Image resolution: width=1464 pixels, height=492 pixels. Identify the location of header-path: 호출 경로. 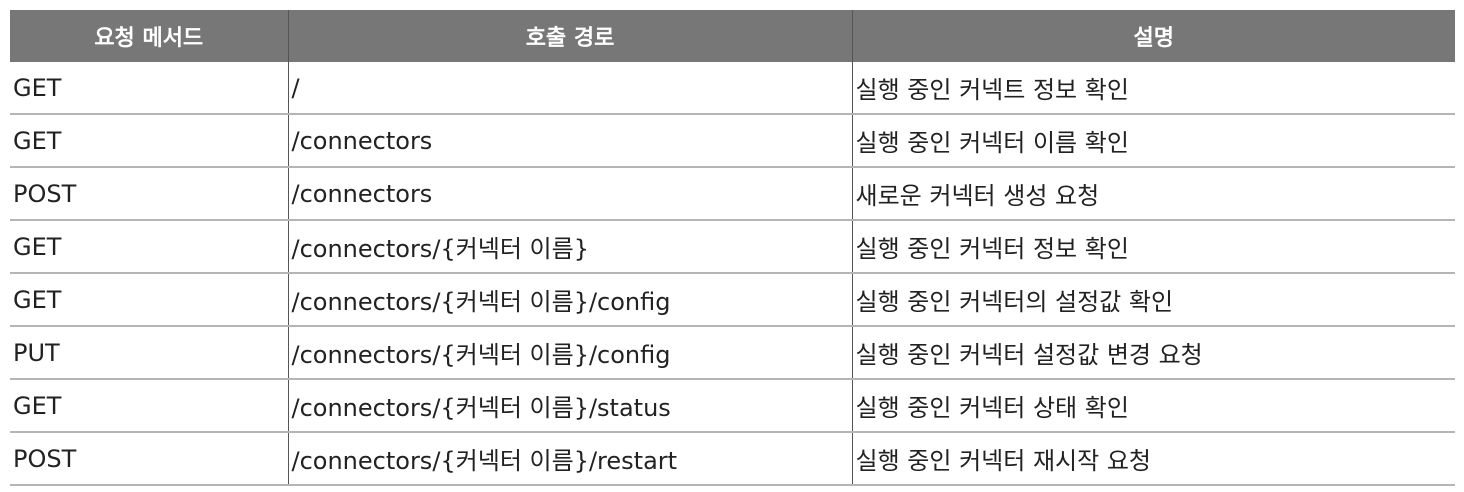
(569, 36).